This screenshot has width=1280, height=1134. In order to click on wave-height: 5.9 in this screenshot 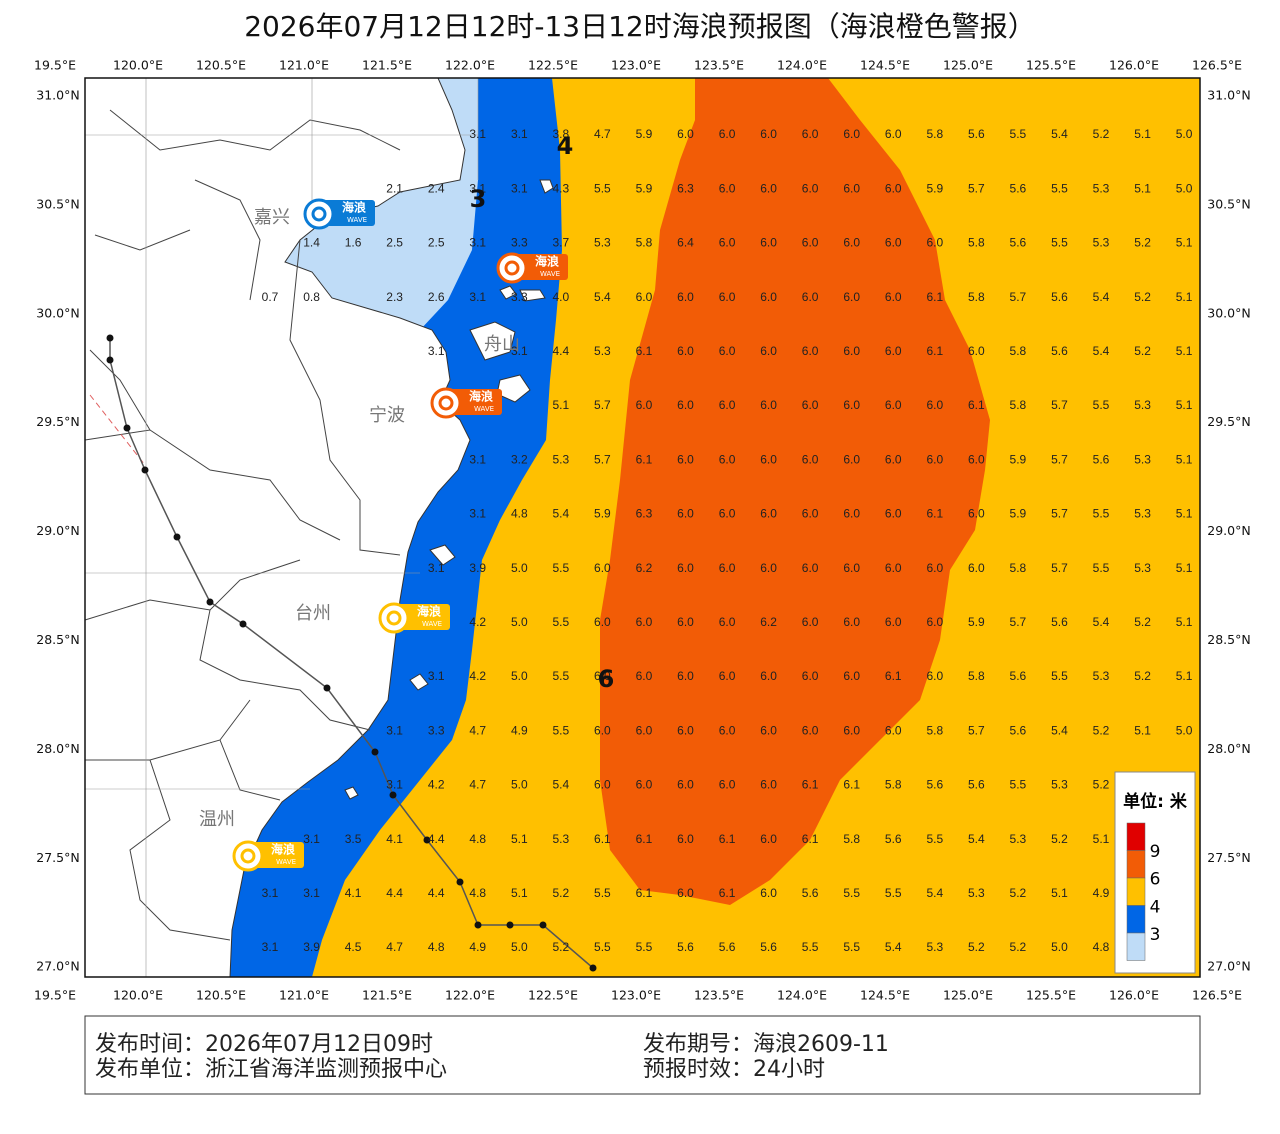, I will do `click(1018, 459)`.